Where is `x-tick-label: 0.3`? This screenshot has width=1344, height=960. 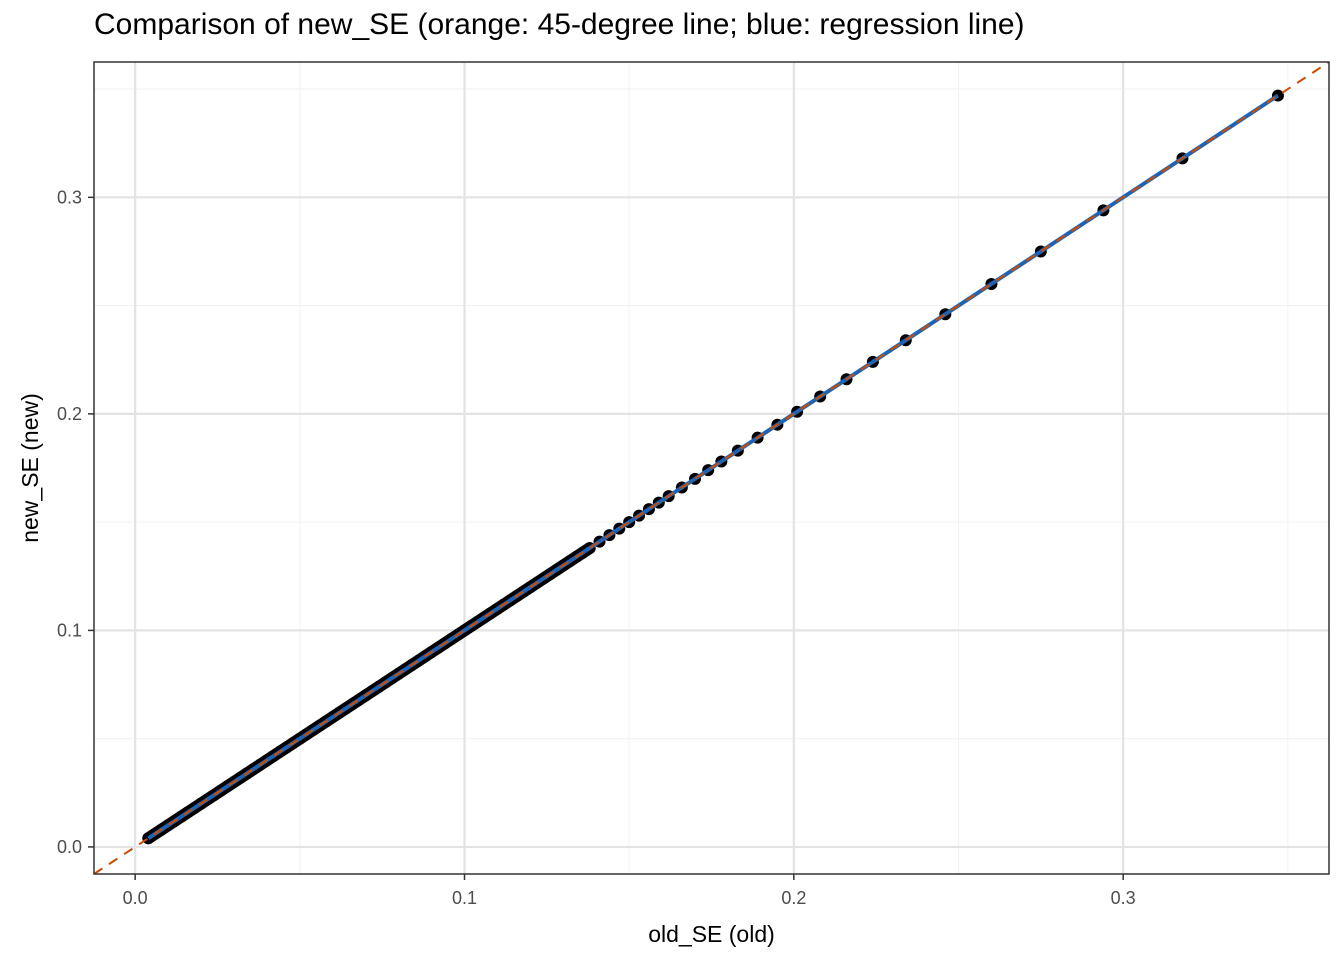
x-tick-label: 0.3 is located at coordinates (1123, 898).